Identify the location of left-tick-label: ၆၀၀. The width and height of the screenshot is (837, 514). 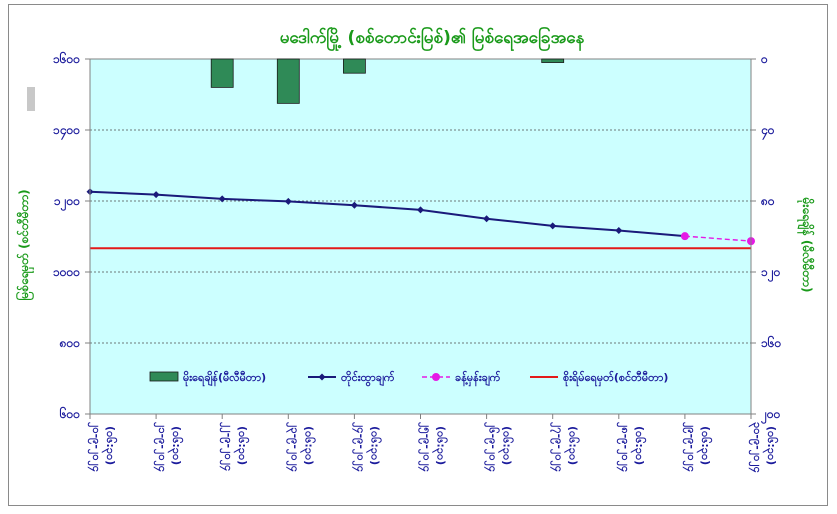
(70, 413).